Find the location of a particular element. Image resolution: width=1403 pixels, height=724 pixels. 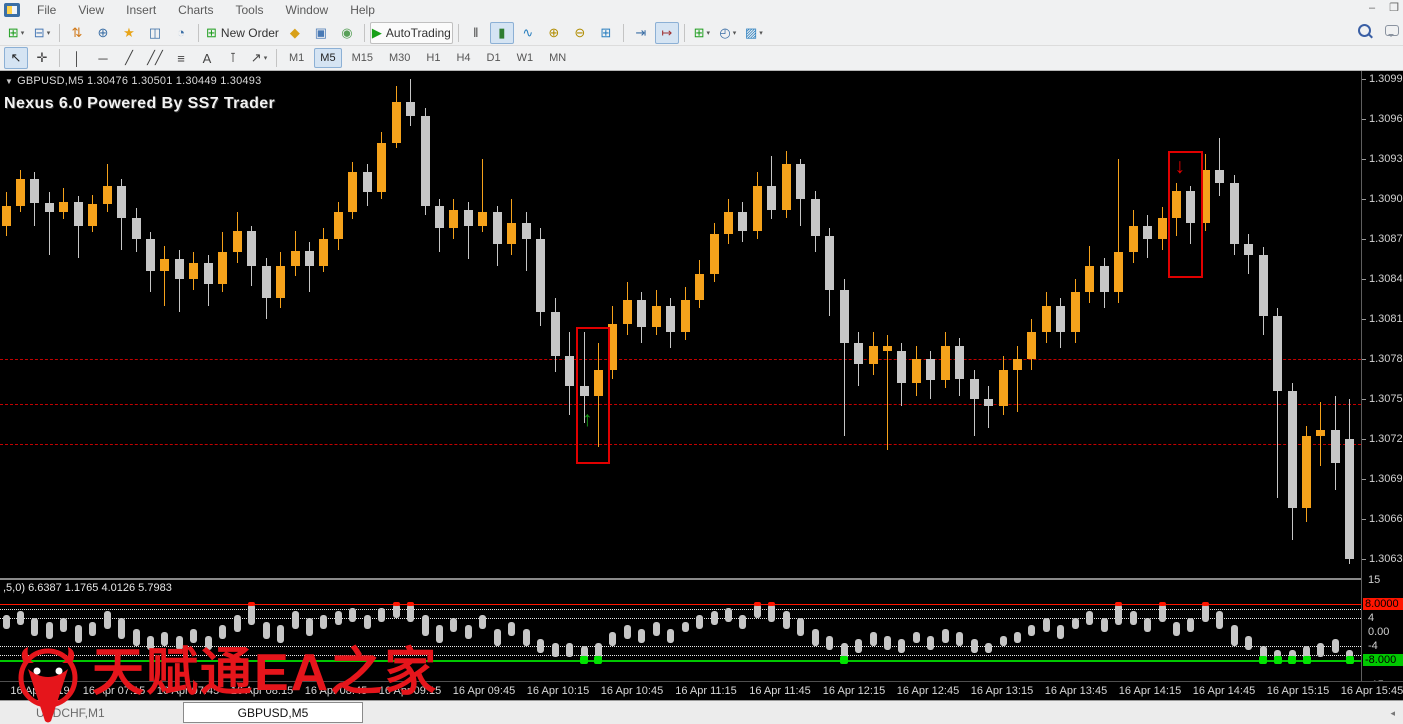

time-axis-label: 16 Apr 15:45 is located at coordinates (1371, 691).